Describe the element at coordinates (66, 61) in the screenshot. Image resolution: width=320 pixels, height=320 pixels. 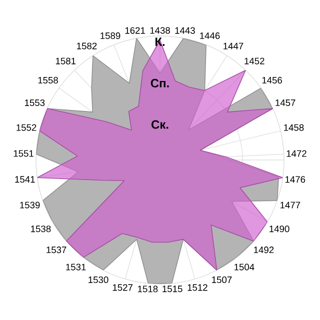
I see `spoke-label: 1581` at that location.